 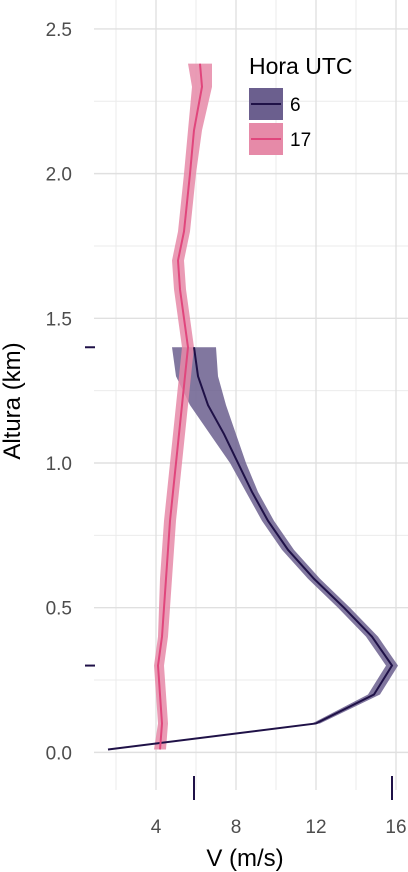 What do you see at coordinates (59, 609) in the screenshot?
I see `y-tick-label: 0.5` at bounding box center [59, 609].